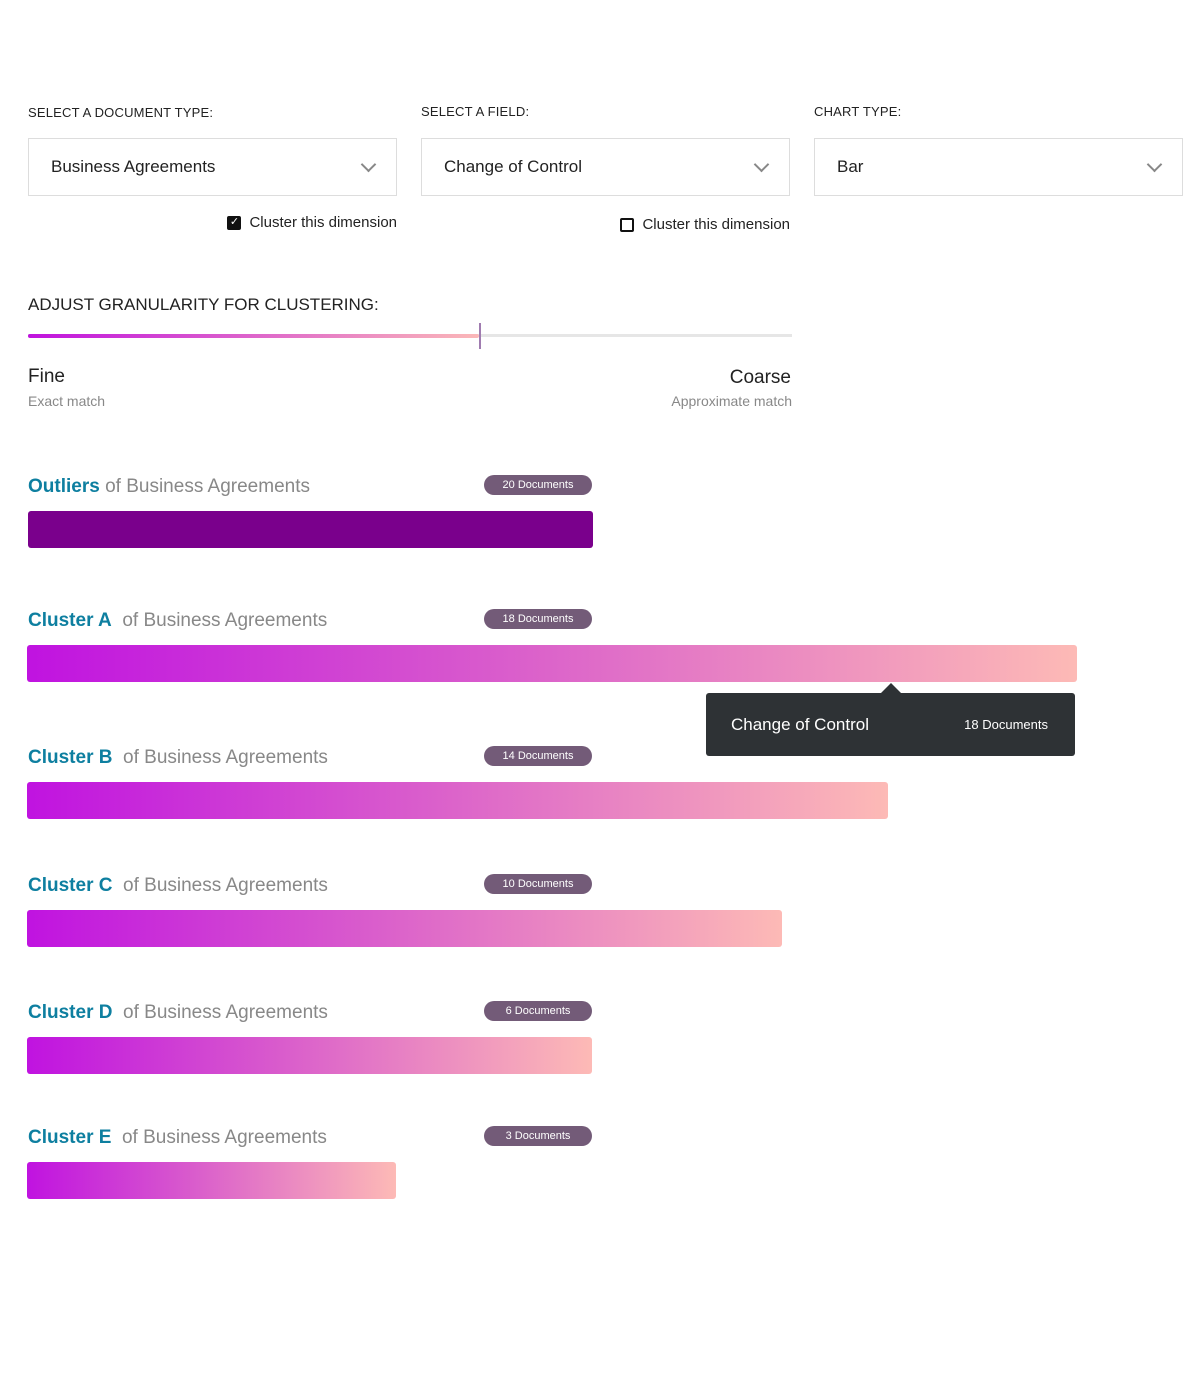 The height and width of the screenshot is (1397, 1200). I want to click on cluster-title: Cluster C of Business Agreements, so click(178, 886).